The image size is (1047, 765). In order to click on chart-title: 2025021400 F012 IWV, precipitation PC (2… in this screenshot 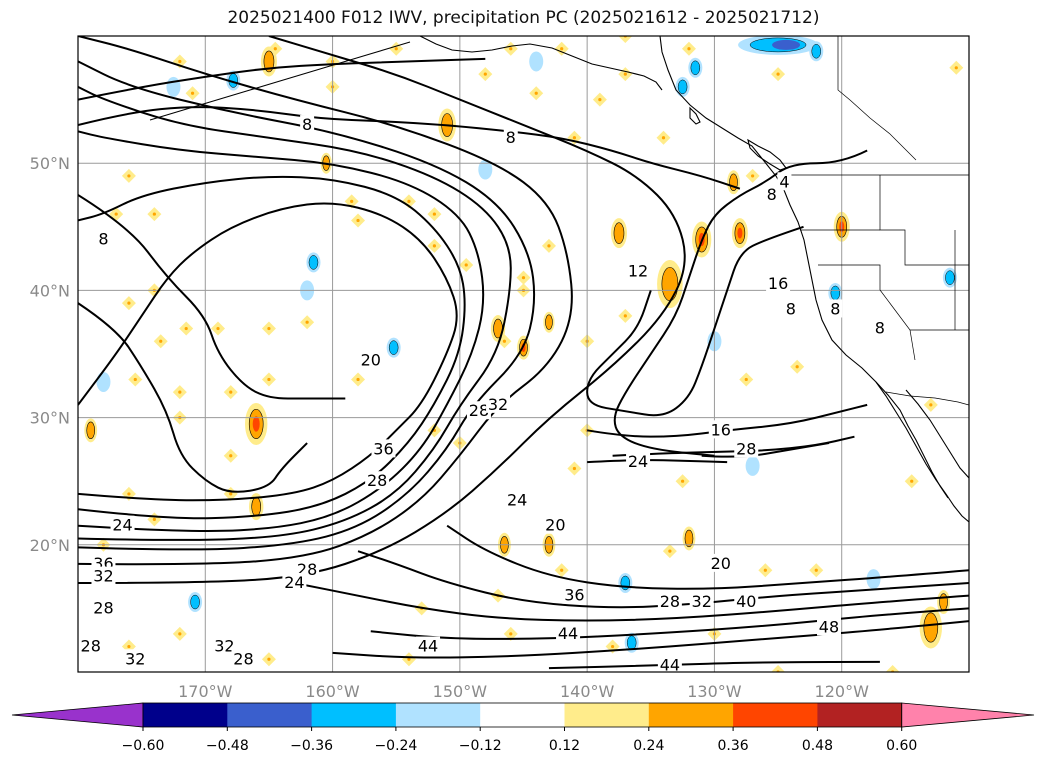, I will do `click(523, 18)`.